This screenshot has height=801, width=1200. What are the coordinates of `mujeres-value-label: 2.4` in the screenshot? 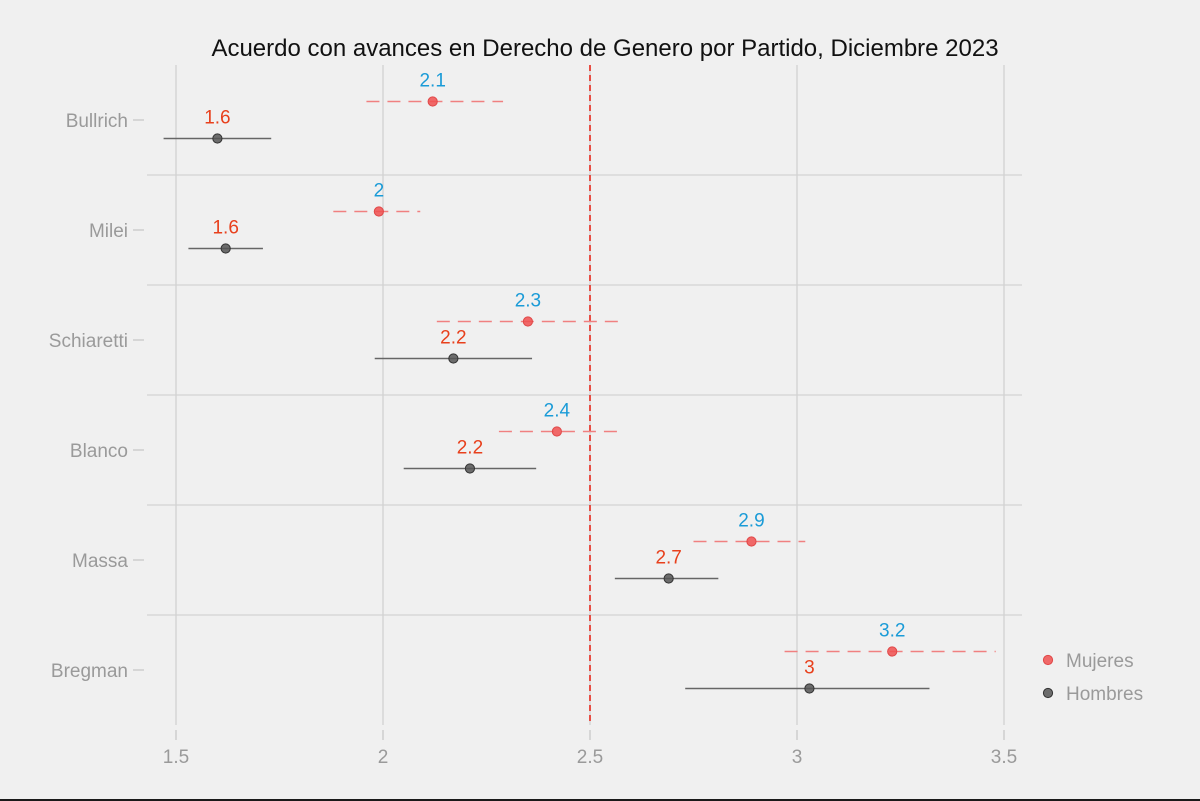 It's located at (557, 411).